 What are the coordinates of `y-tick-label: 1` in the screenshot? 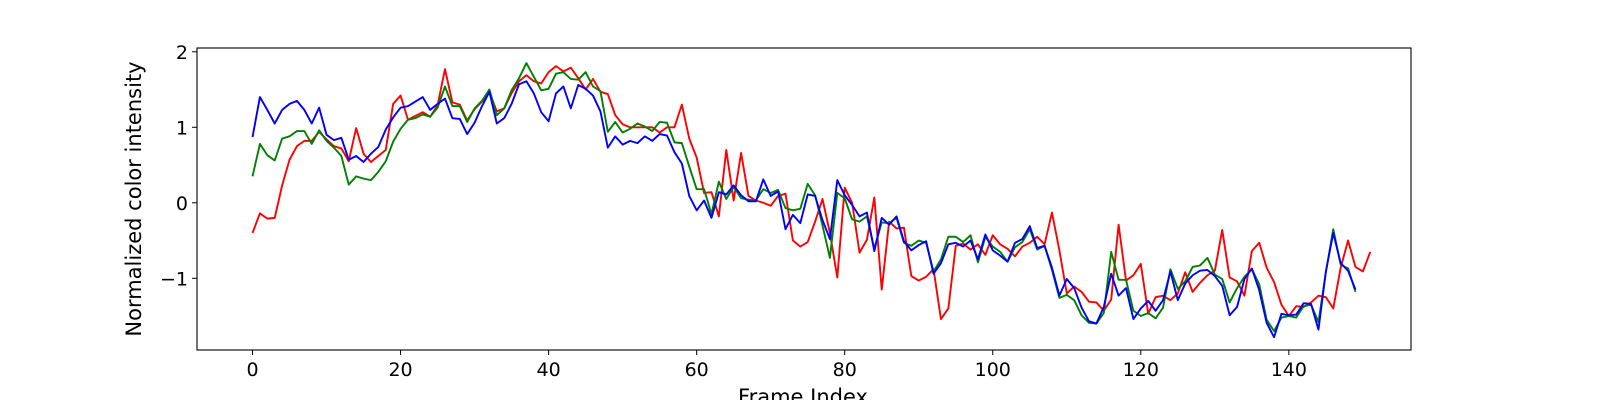 It's located at (182, 128).